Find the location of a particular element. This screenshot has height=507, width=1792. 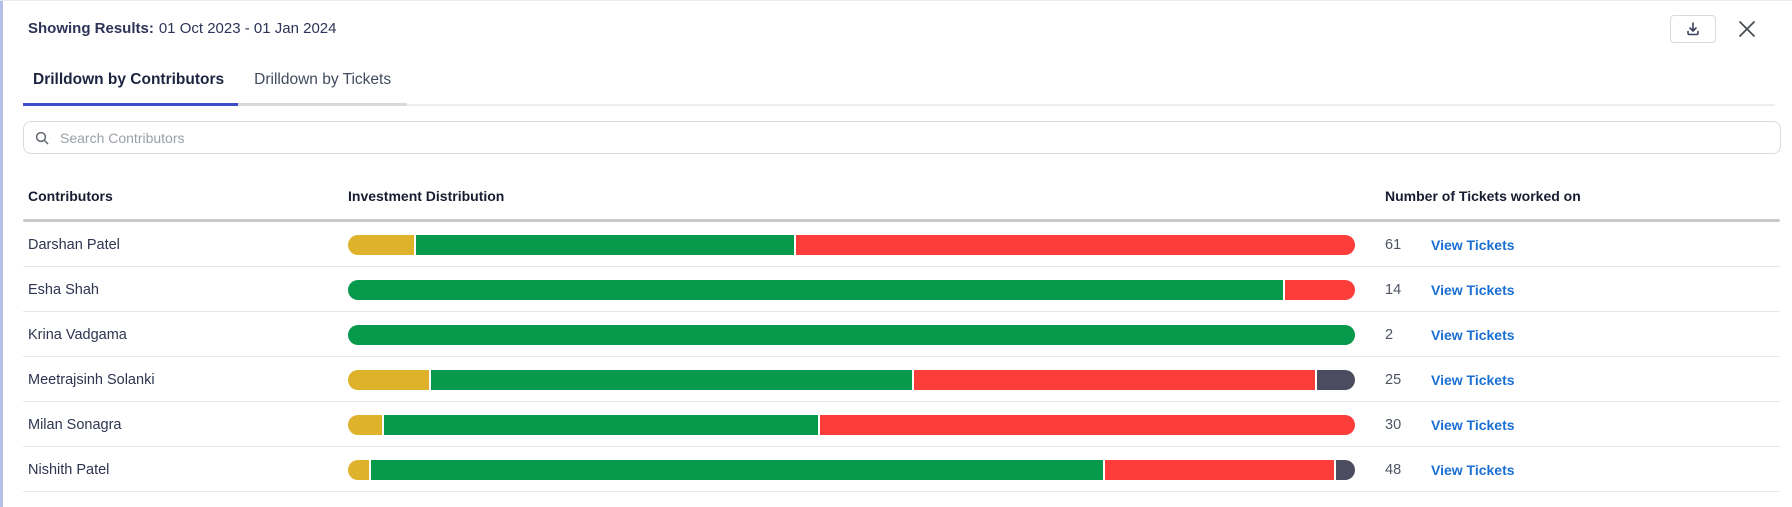

contributor-name: Milan Sonagra is located at coordinates (75, 424).